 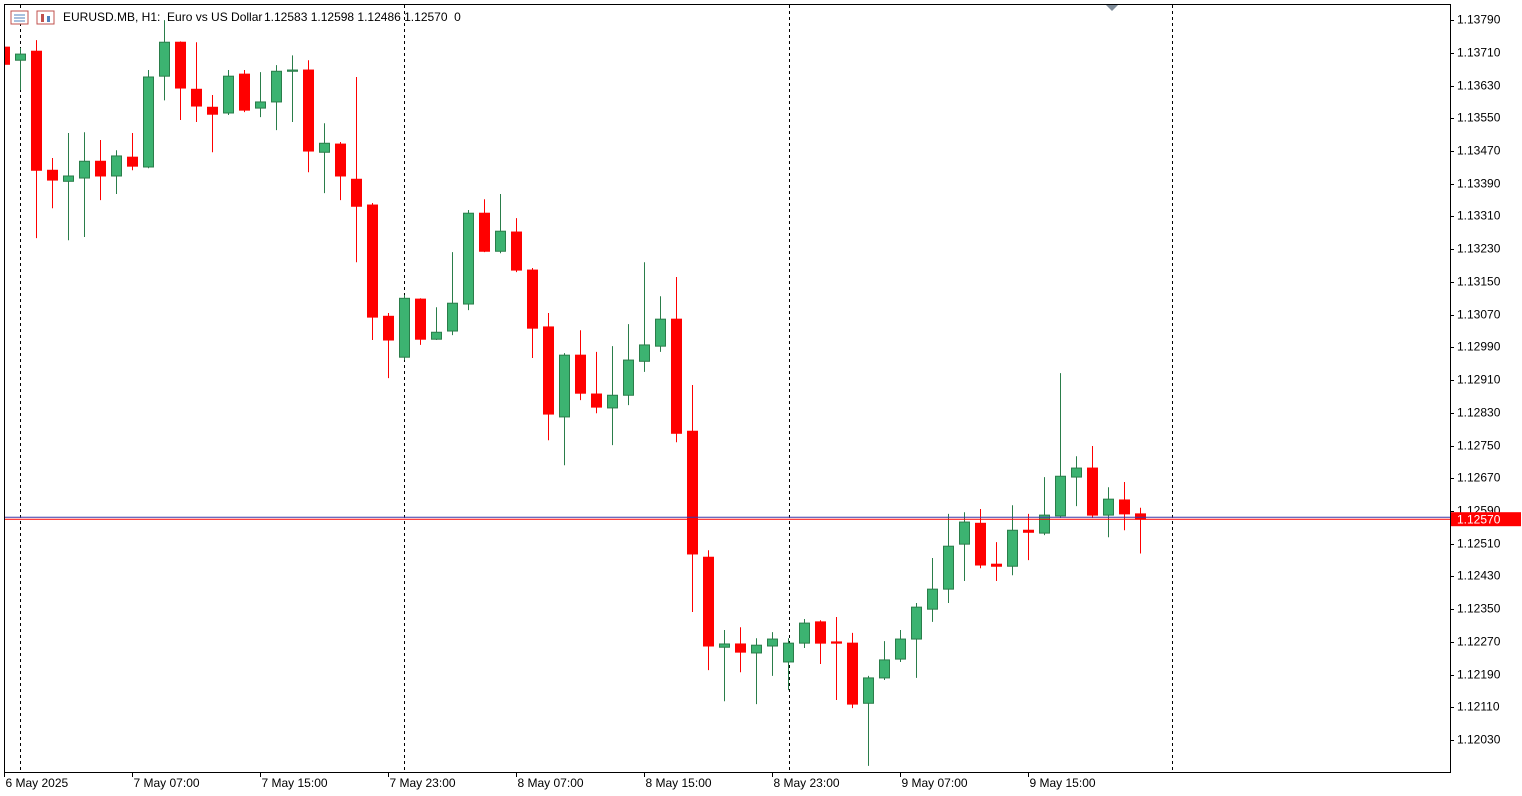 What do you see at coordinates (1479, 216) in the screenshot?
I see `y-tick-label: 1.13310` at bounding box center [1479, 216].